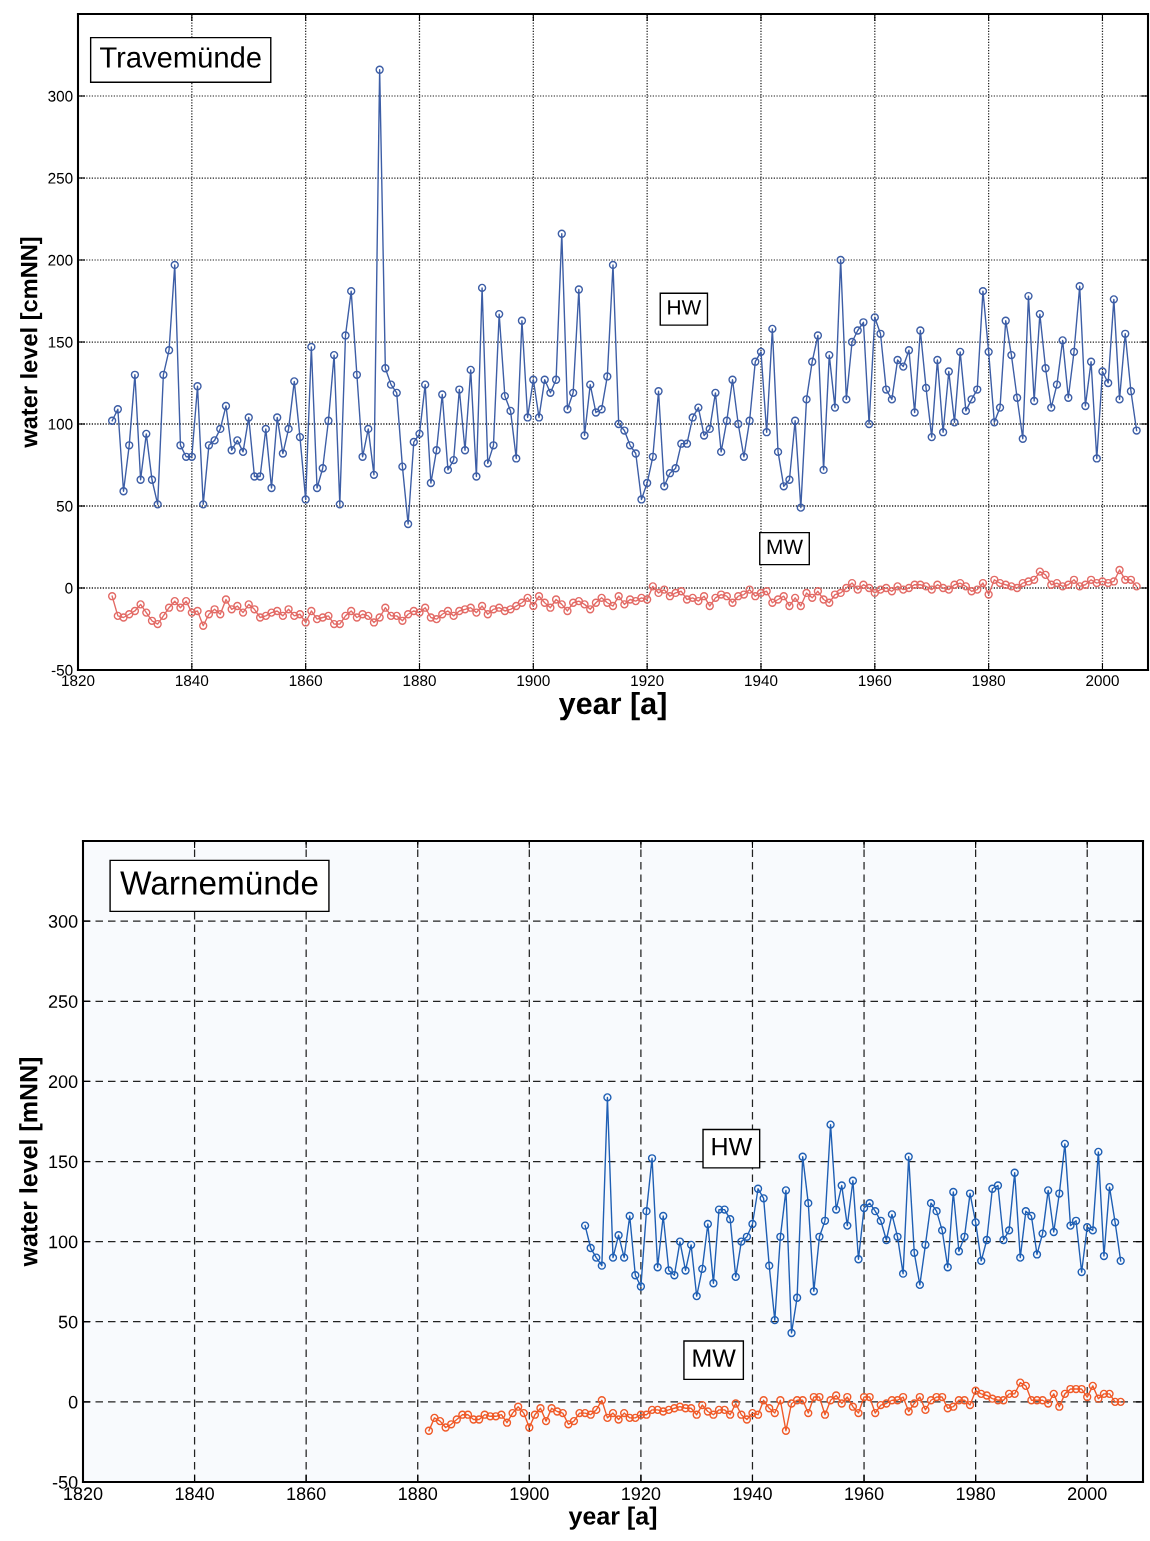 The width and height of the screenshot is (1150, 1541). Describe the element at coordinates (31, 1162) in the screenshot. I see `y-axis-title: water level [mNN]` at that location.